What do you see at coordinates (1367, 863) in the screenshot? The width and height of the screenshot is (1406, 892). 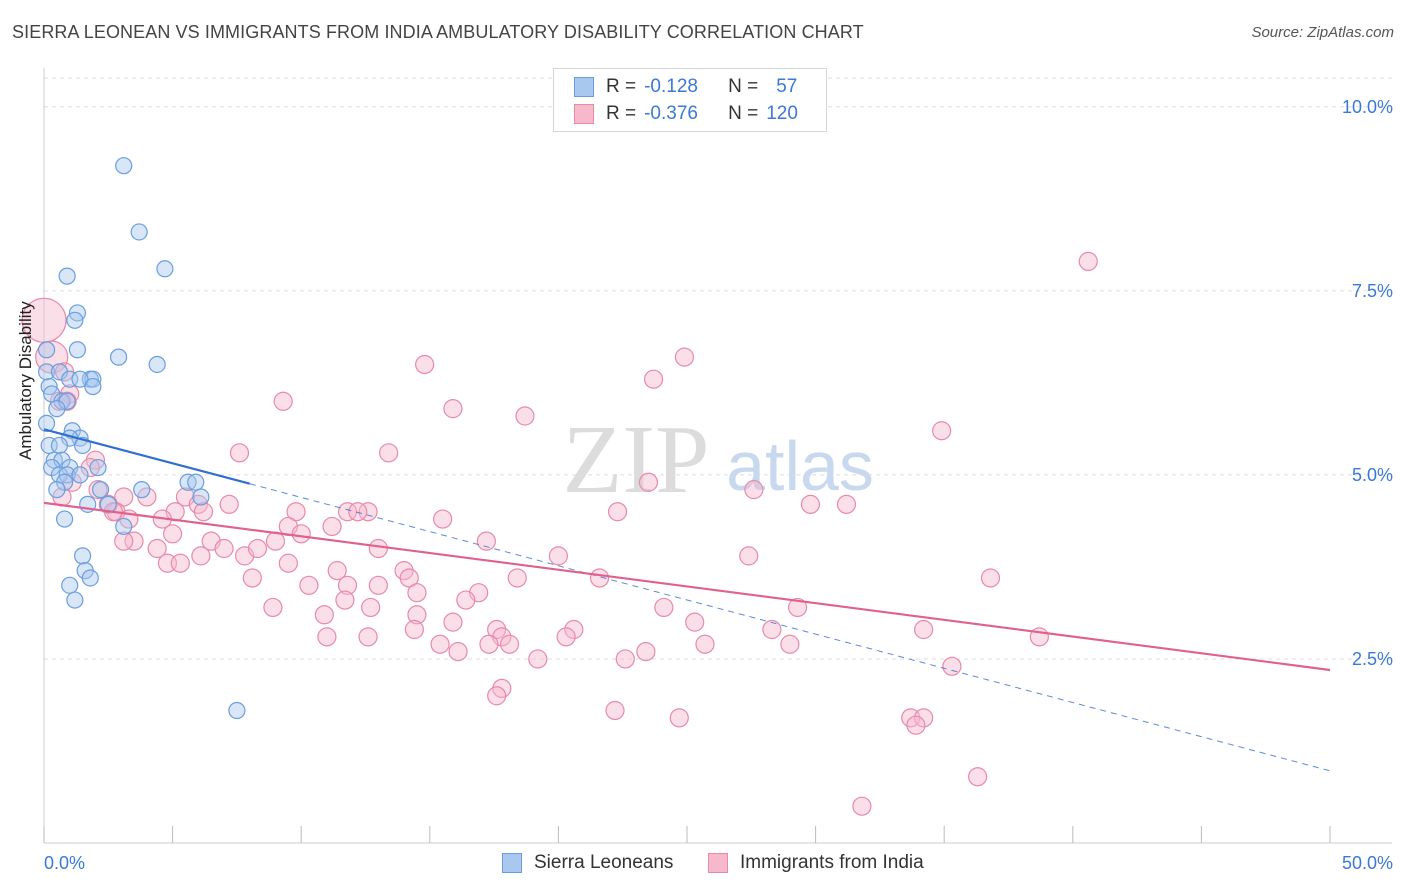 I see `x-tick-label-max: 50.0%` at bounding box center [1367, 863].